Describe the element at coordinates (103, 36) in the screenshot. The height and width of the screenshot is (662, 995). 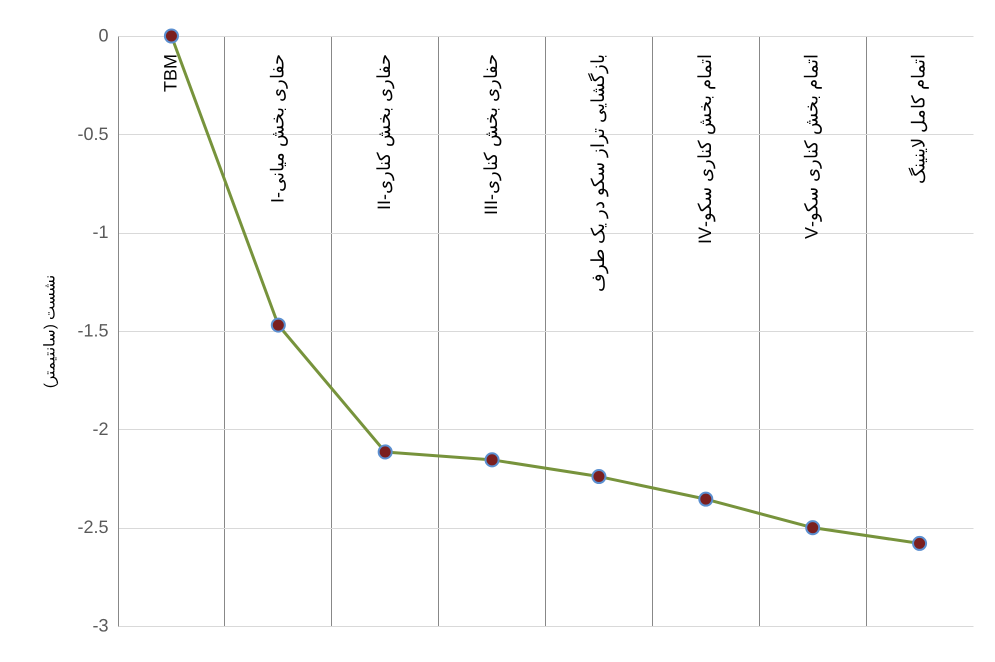
I see `y-tick-label: 0` at that location.